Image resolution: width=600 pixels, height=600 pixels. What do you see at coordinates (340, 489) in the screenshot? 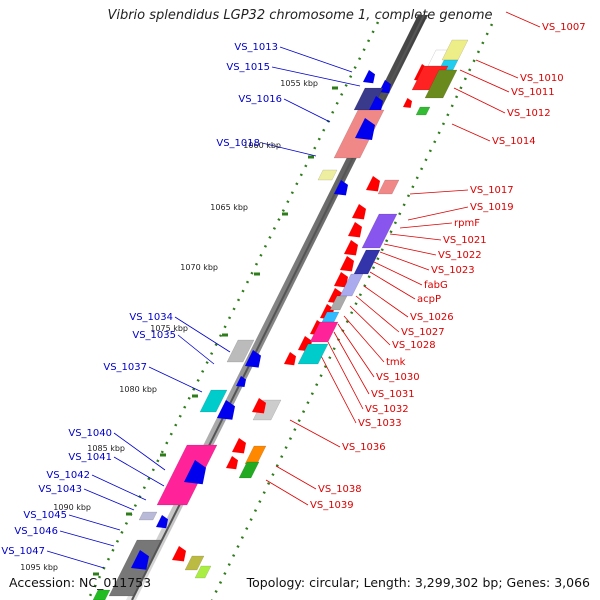
I see `gene-label-right: VS_1038` at bounding box center [340, 489].